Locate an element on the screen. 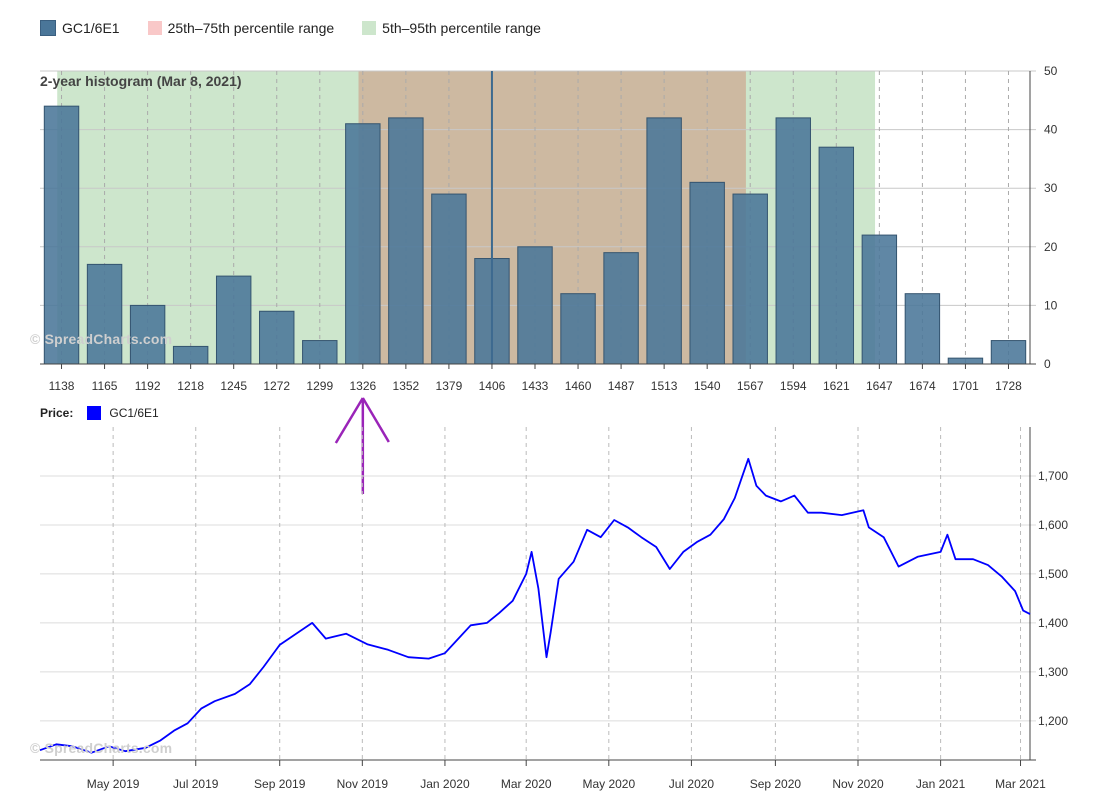 Image resolution: width=1116 pixels, height=800 pixels. watermark-top: © SpreadCharts.com is located at coordinates (101, 339).